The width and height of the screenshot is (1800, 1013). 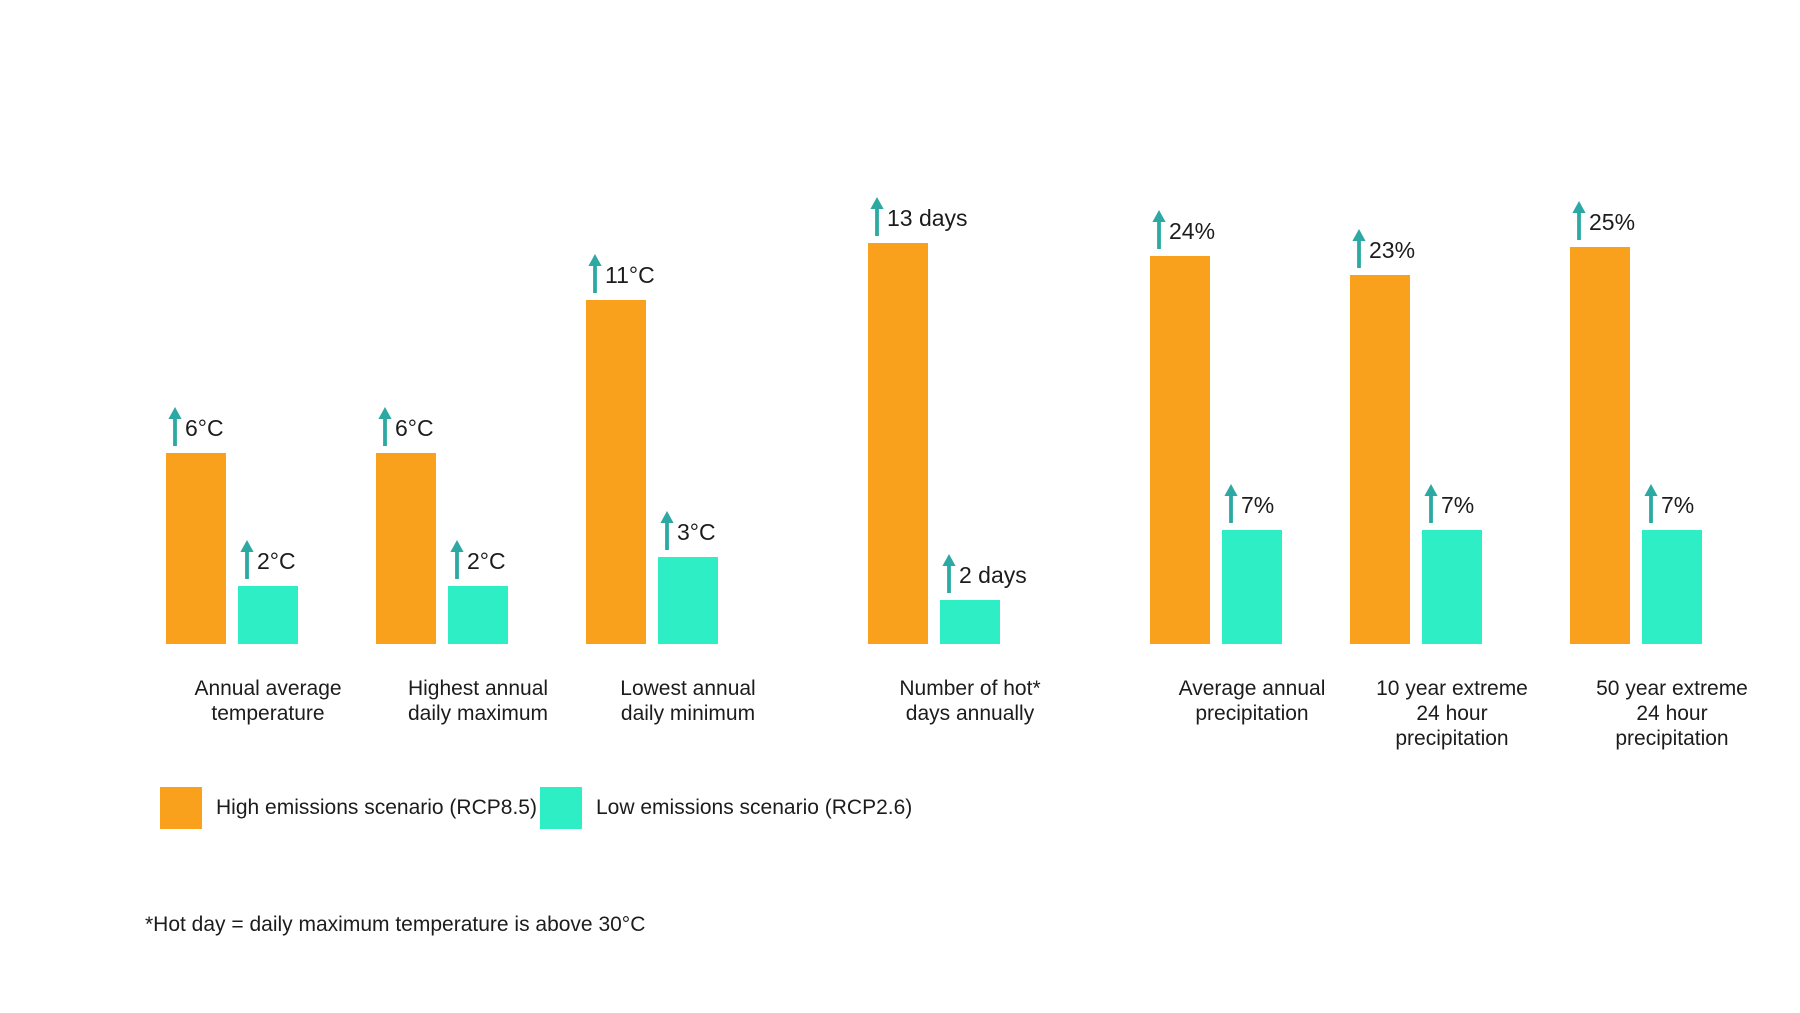 I want to click on legend-item-low-emissions: Low emissions scenario (RCP2.6), so click(x=726, y=808).